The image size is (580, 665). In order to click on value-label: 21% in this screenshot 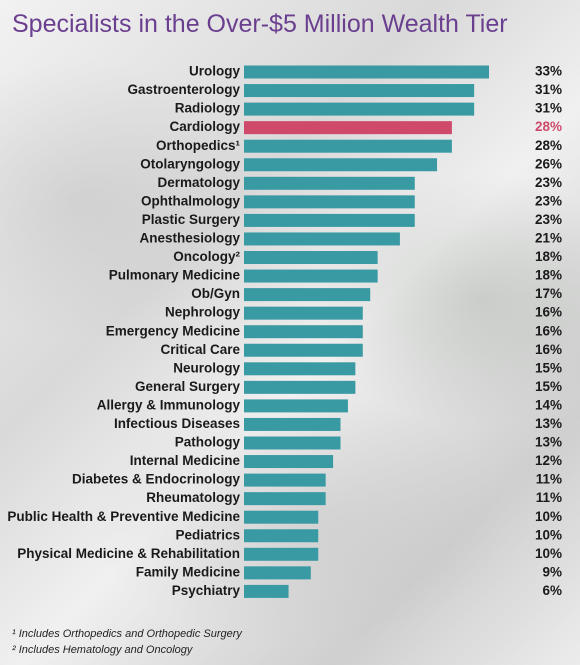, I will do `click(548, 238)`.